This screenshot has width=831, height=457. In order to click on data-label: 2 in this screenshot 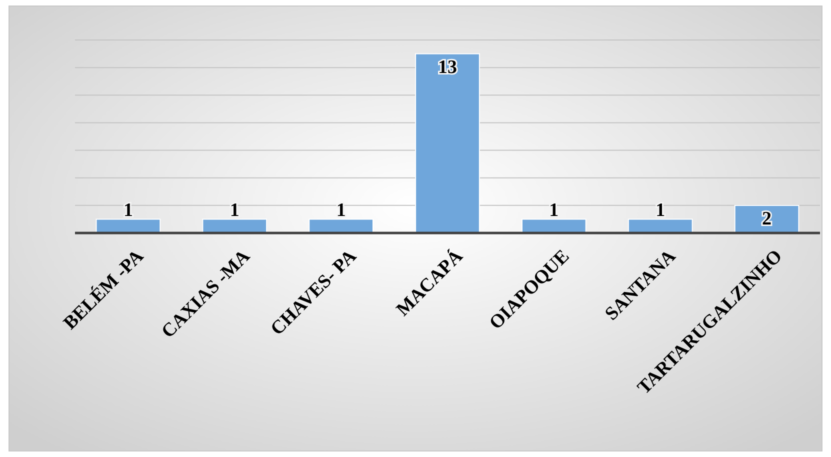, I will do `click(767, 219)`.